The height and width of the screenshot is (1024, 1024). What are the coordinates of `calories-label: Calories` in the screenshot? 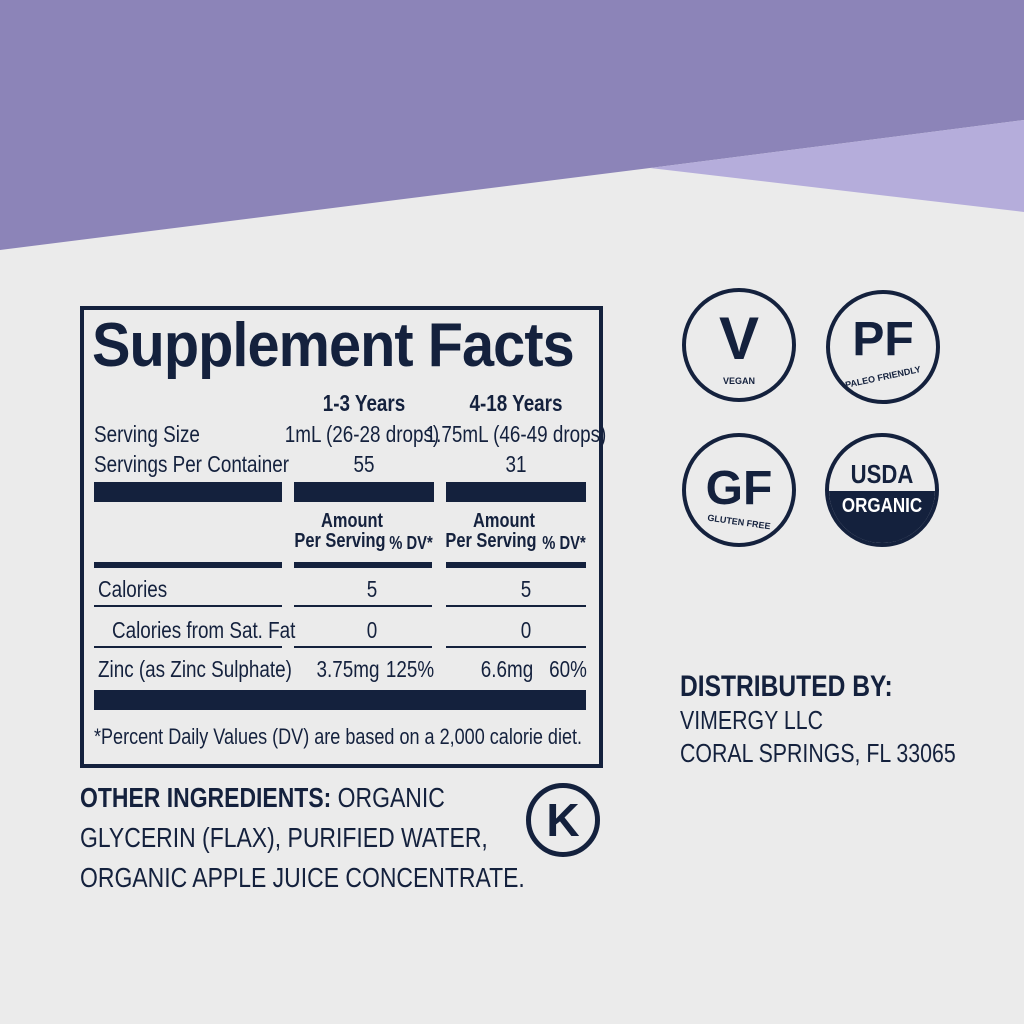 It's located at (133, 589).